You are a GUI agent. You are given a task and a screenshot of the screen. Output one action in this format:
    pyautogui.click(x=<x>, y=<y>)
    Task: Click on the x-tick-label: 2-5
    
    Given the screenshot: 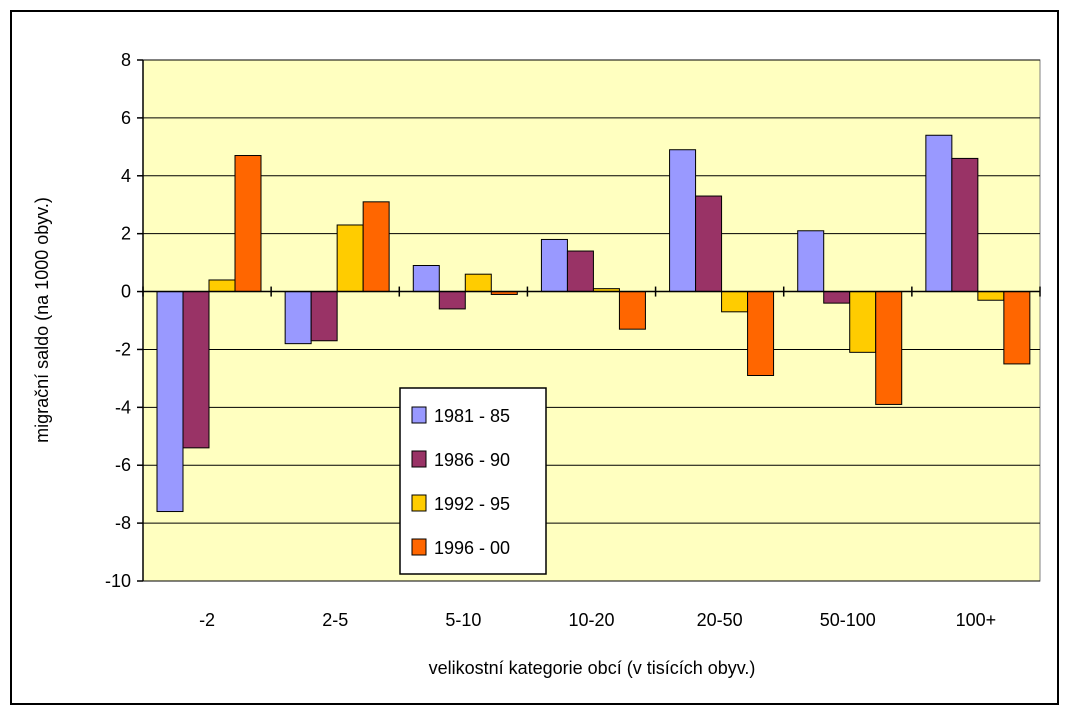 What is the action you would take?
    pyautogui.click(x=335, y=620)
    